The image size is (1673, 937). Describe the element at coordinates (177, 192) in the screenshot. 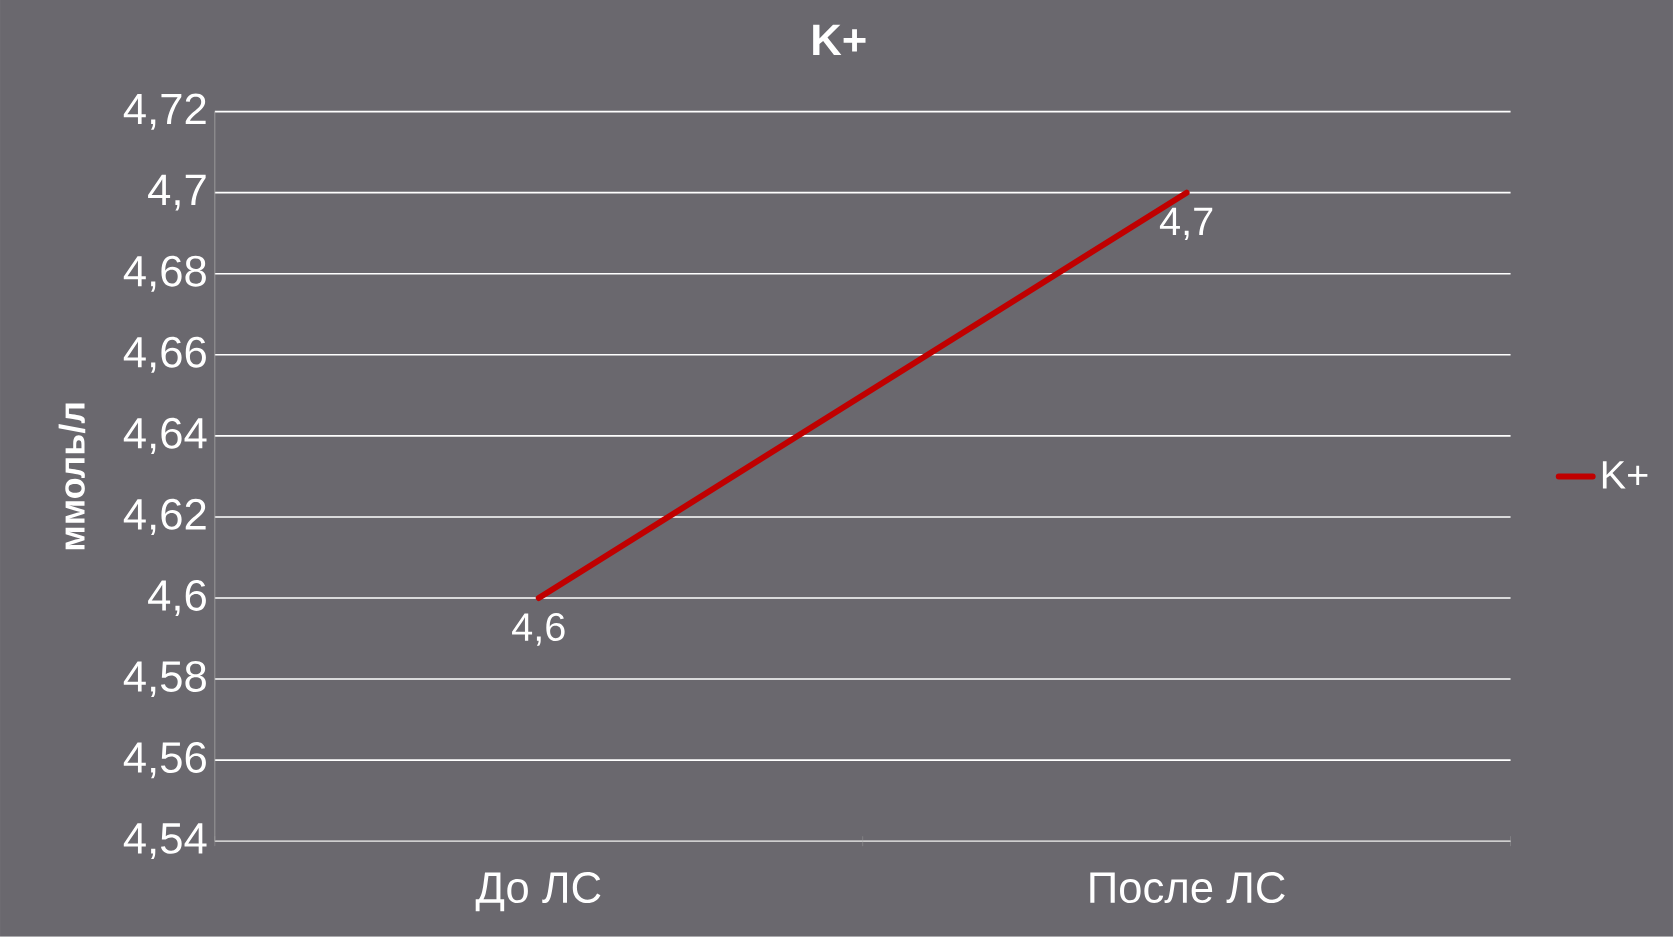

I see `y-tick-label: 4,7` at that location.